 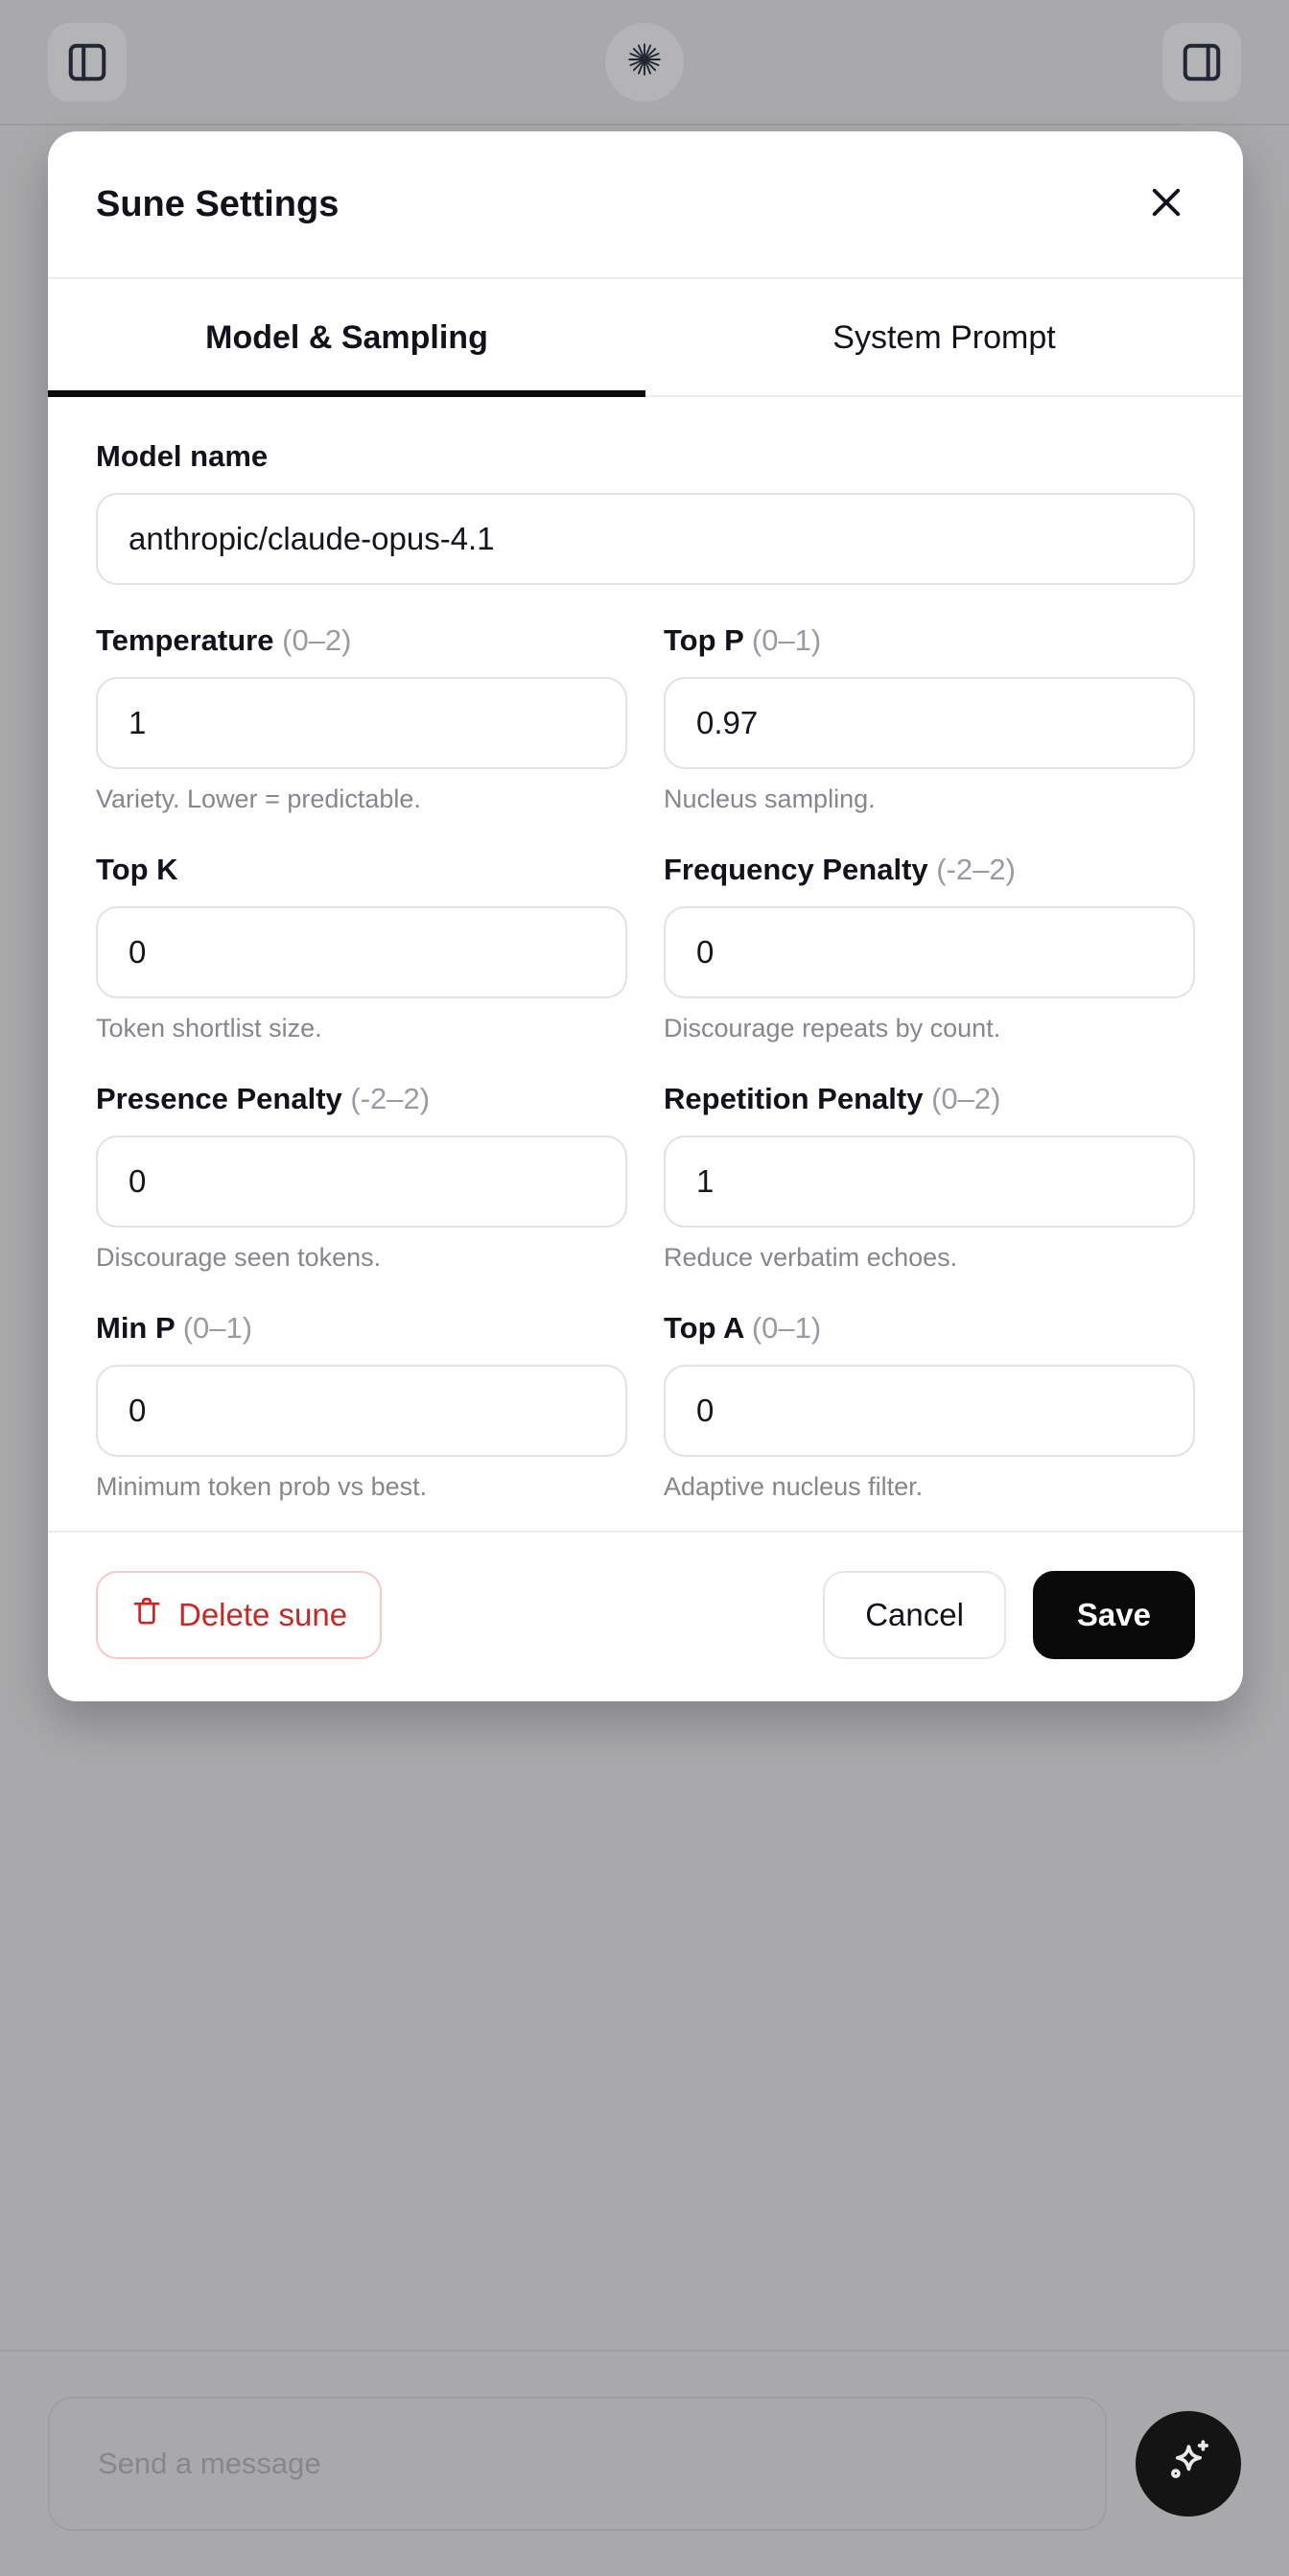 I want to click on tab-system-prompt: System Prompt, so click(x=944, y=337).